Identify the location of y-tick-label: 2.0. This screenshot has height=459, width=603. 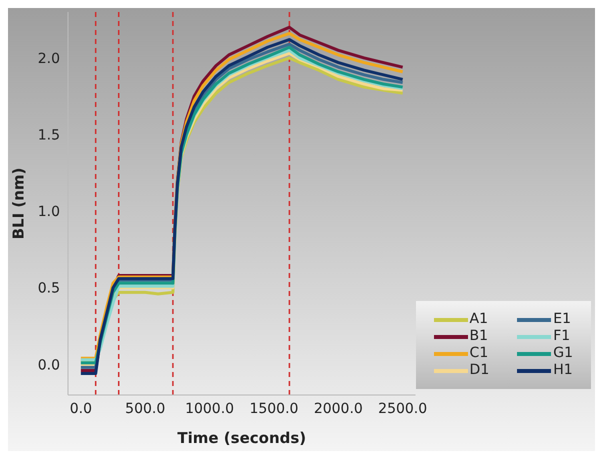
(49, 58).